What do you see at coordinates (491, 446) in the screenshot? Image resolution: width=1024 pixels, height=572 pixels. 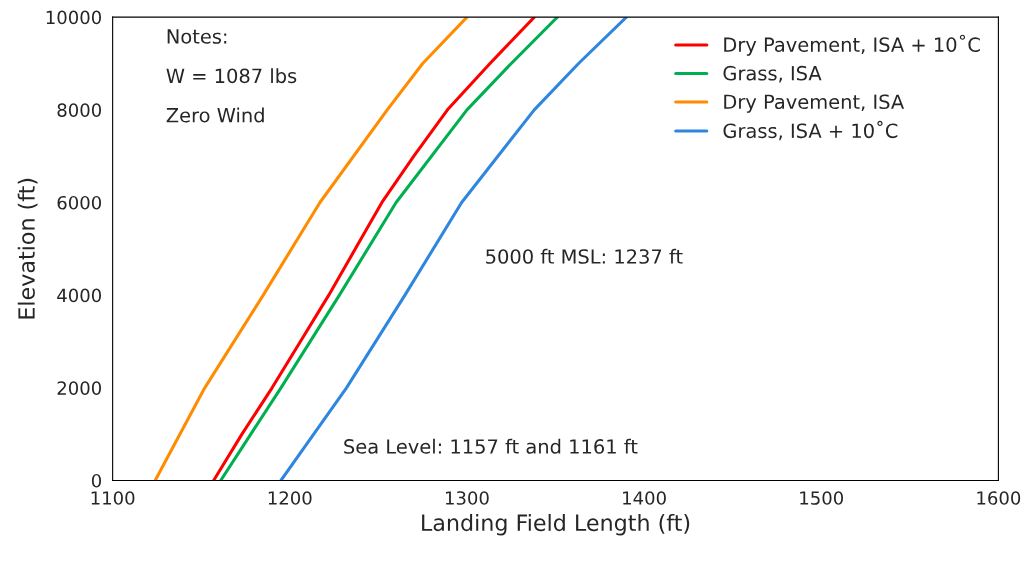 I see `annotation: Sea Level: 1157 ft and 1161 ft` at bounding box center [491, 446].